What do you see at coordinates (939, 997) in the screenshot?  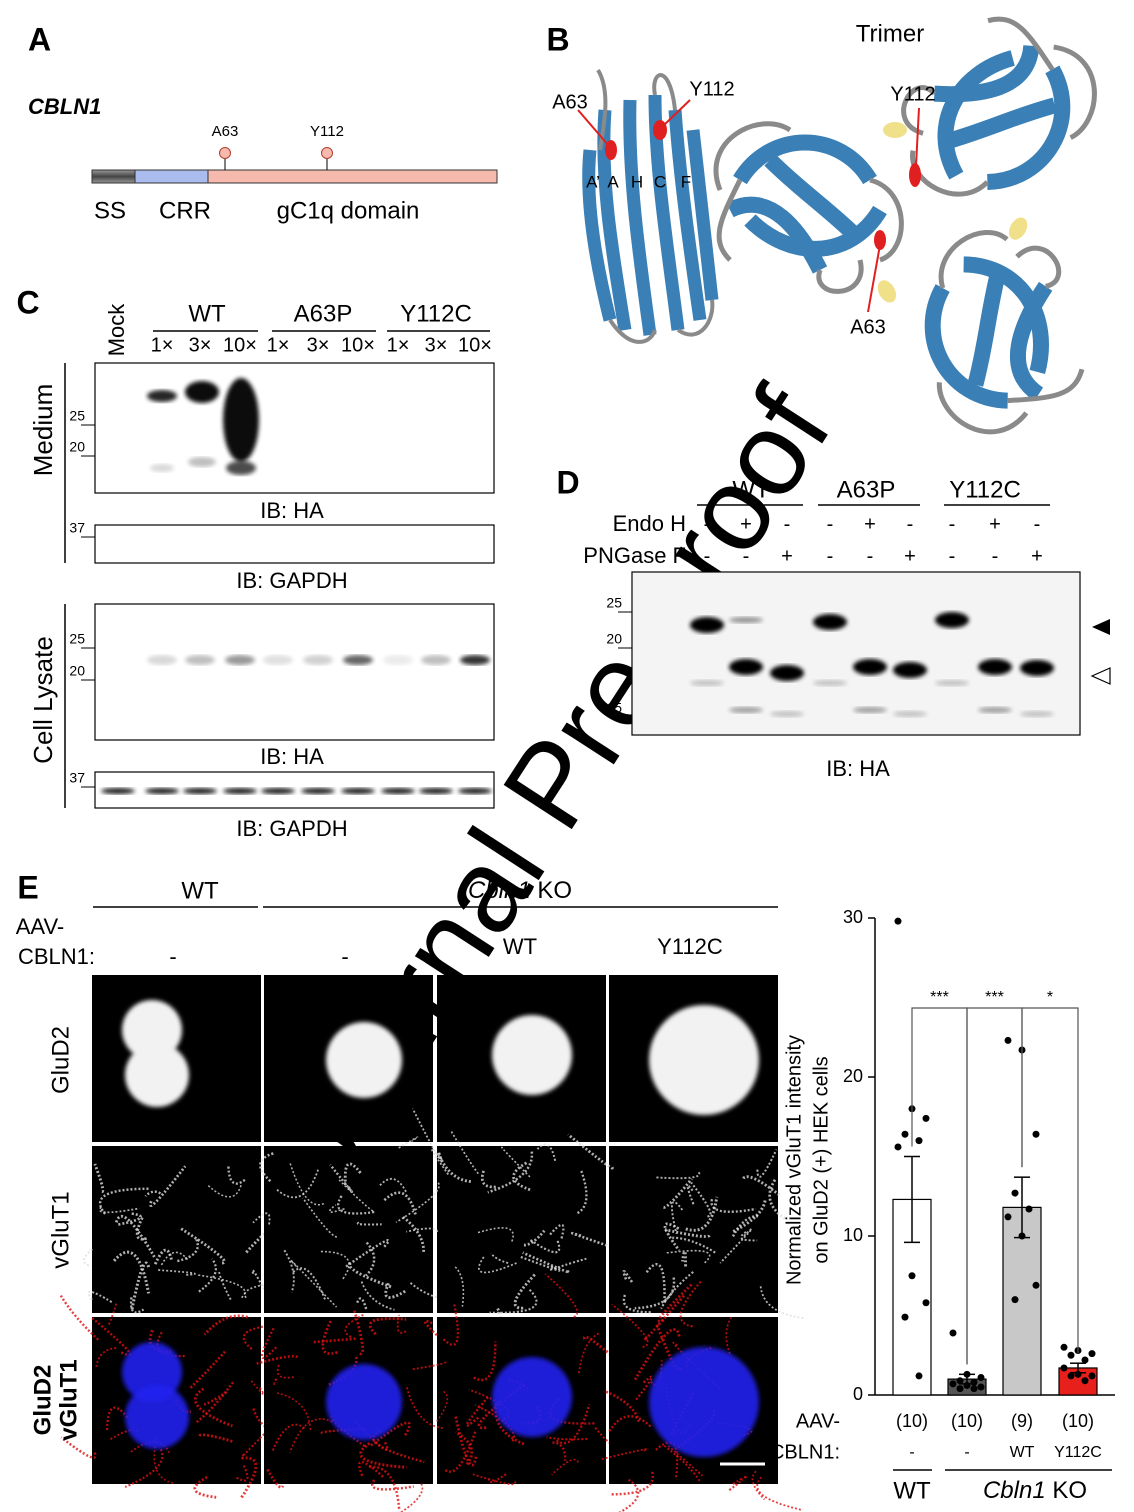 I see `significance-label: ***` at bounding box center [939, 997].